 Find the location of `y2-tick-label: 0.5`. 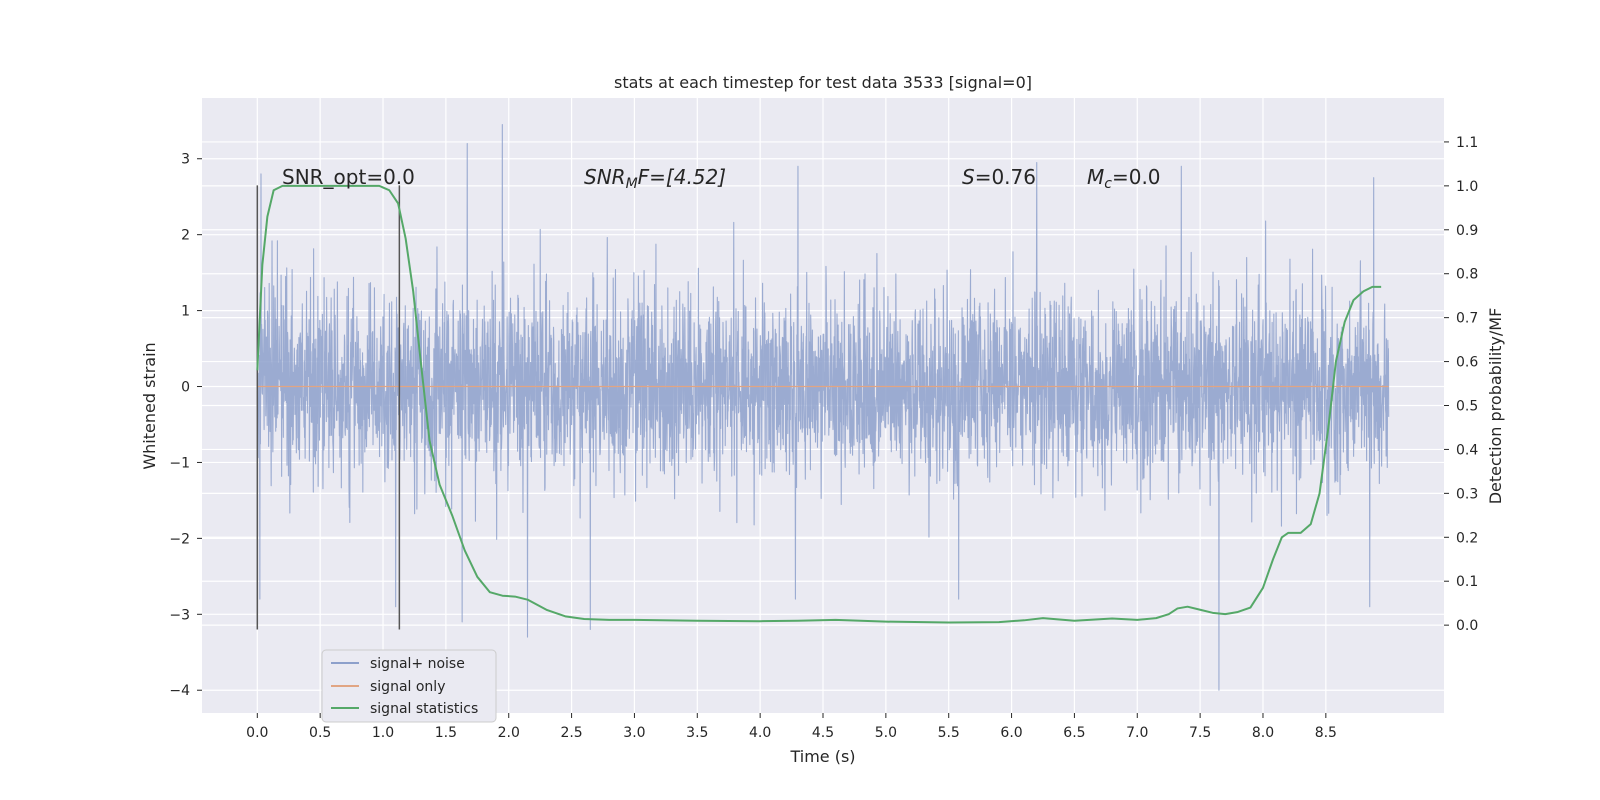

y2-tick-label: 0.5 is located at coordinates (1467, 407).